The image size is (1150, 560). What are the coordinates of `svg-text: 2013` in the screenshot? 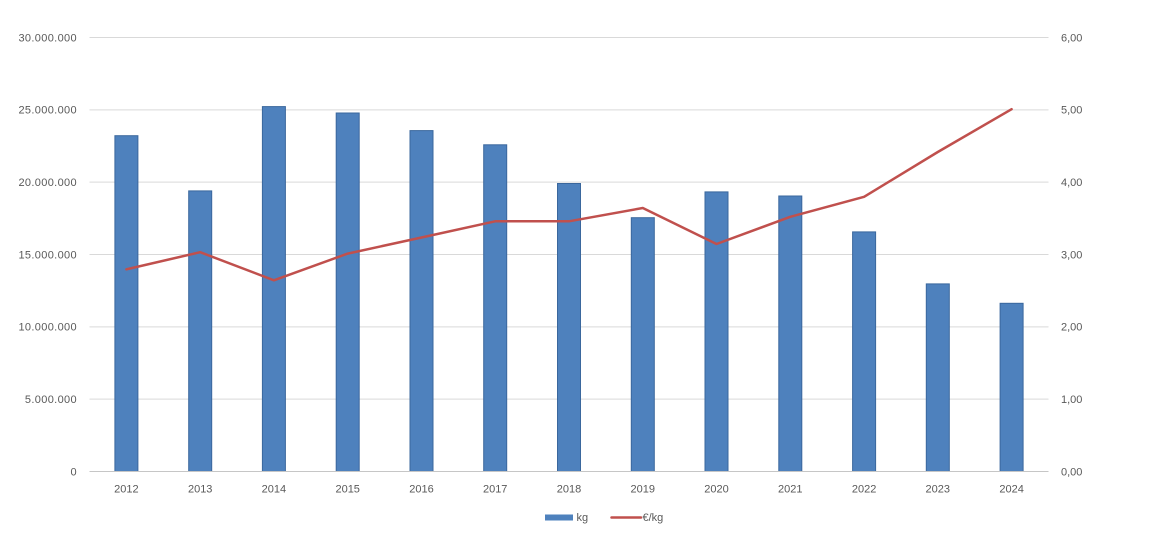 It's located at (200, 490).